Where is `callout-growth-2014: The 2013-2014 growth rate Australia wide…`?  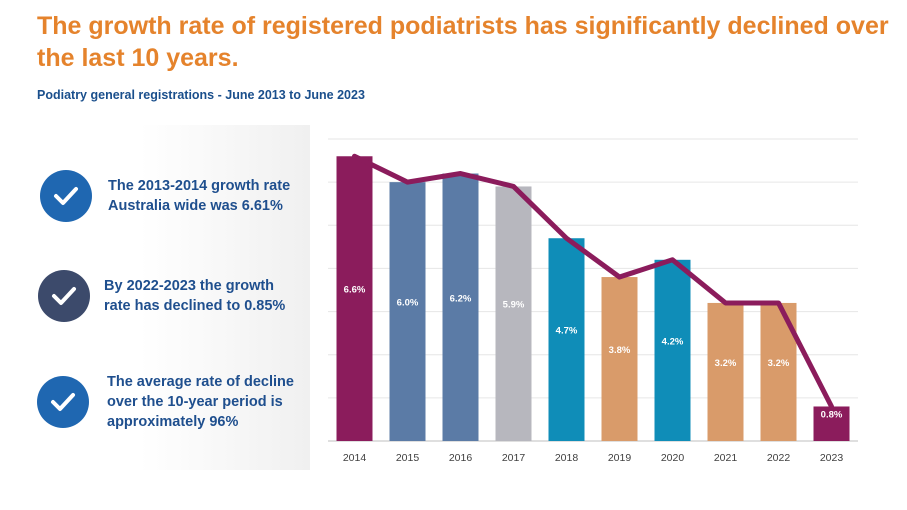
callout-growth-2014: The 2013-2014 growth rate Australia wide… is located at coordinates (174, 196).